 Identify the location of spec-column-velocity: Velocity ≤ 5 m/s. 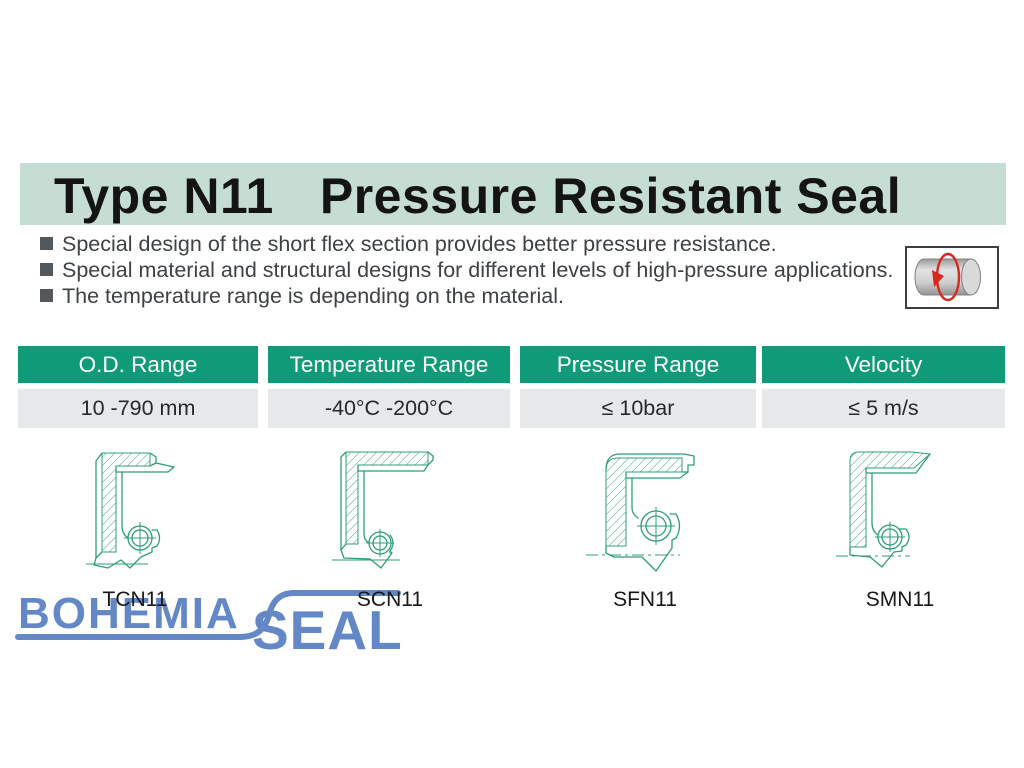
(883, 387).